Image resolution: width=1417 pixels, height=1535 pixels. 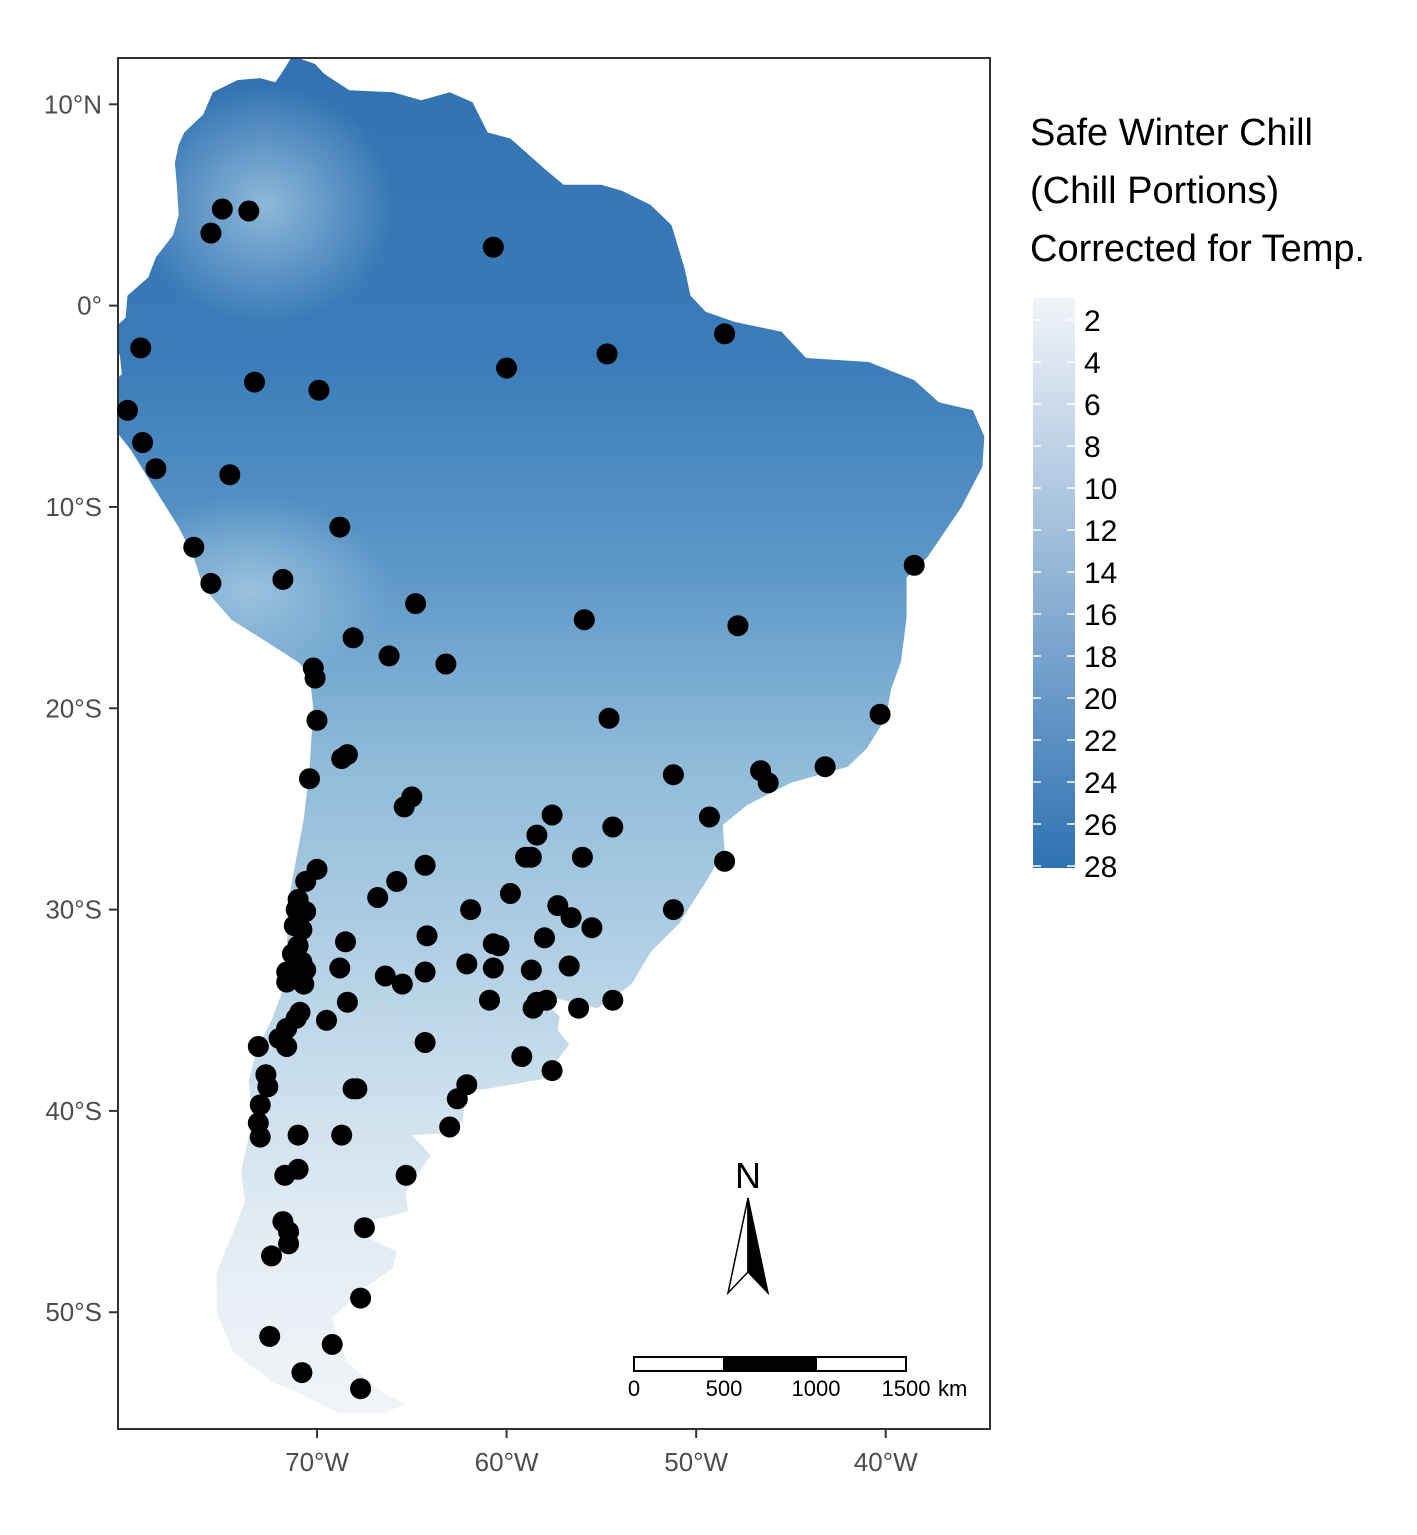 I want to click on north-arrow-left-half, so click(x=737, y=1246).